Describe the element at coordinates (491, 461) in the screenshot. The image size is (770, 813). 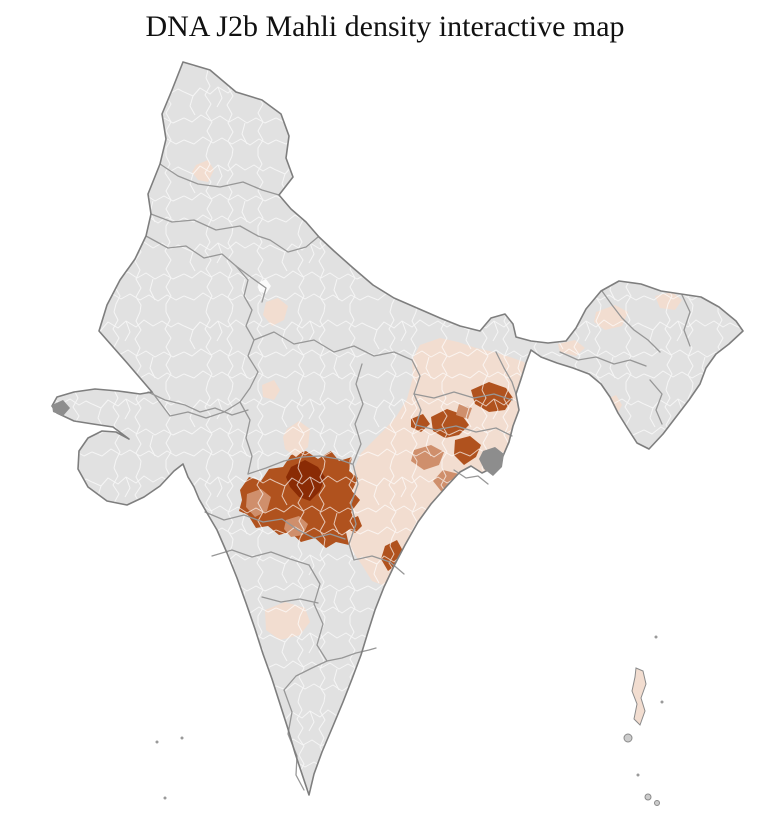
I see `sundarbans-patch` at that location.